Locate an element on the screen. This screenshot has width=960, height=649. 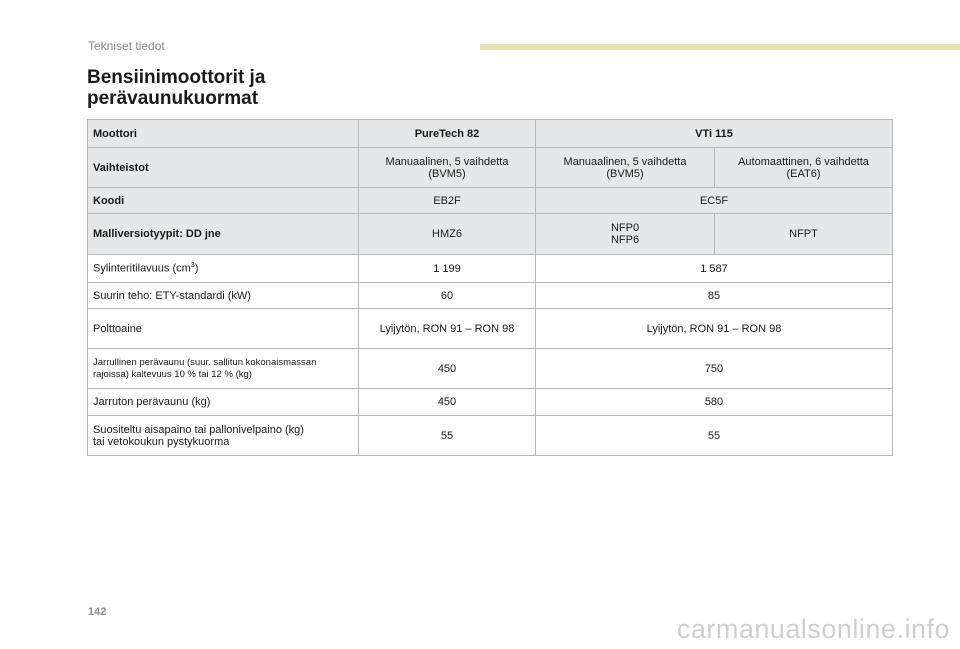
table-row-unbraked-trailer: Jarruton perävaunu (kg) 450 580 is located at coordinates (490, 402).